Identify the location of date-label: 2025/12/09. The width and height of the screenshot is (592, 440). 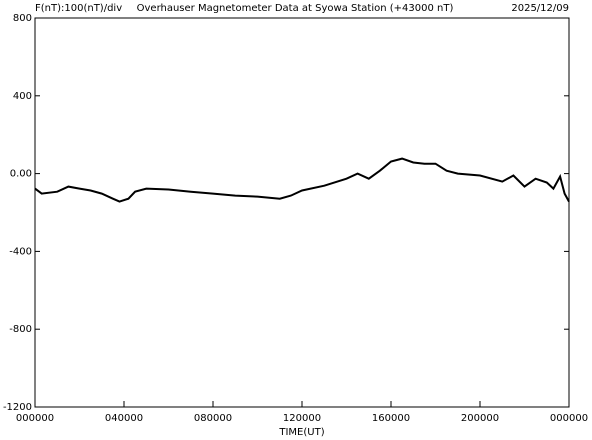
(540, 8).